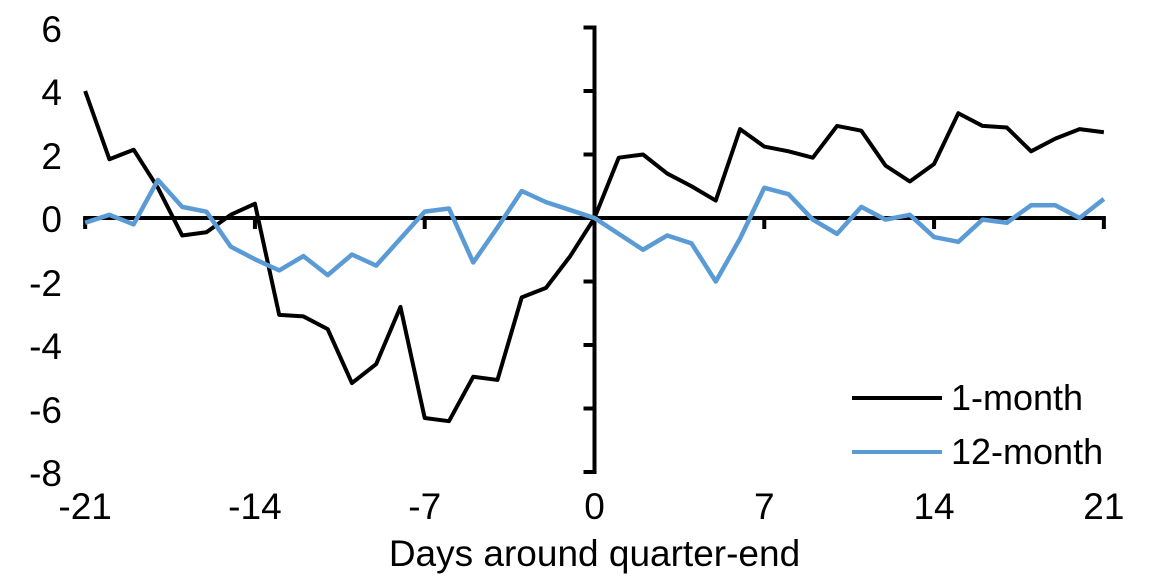 This screenshot has height=584, width=1152. I want to click on legend-label-12-month: 12-month, so click(1027, 451).